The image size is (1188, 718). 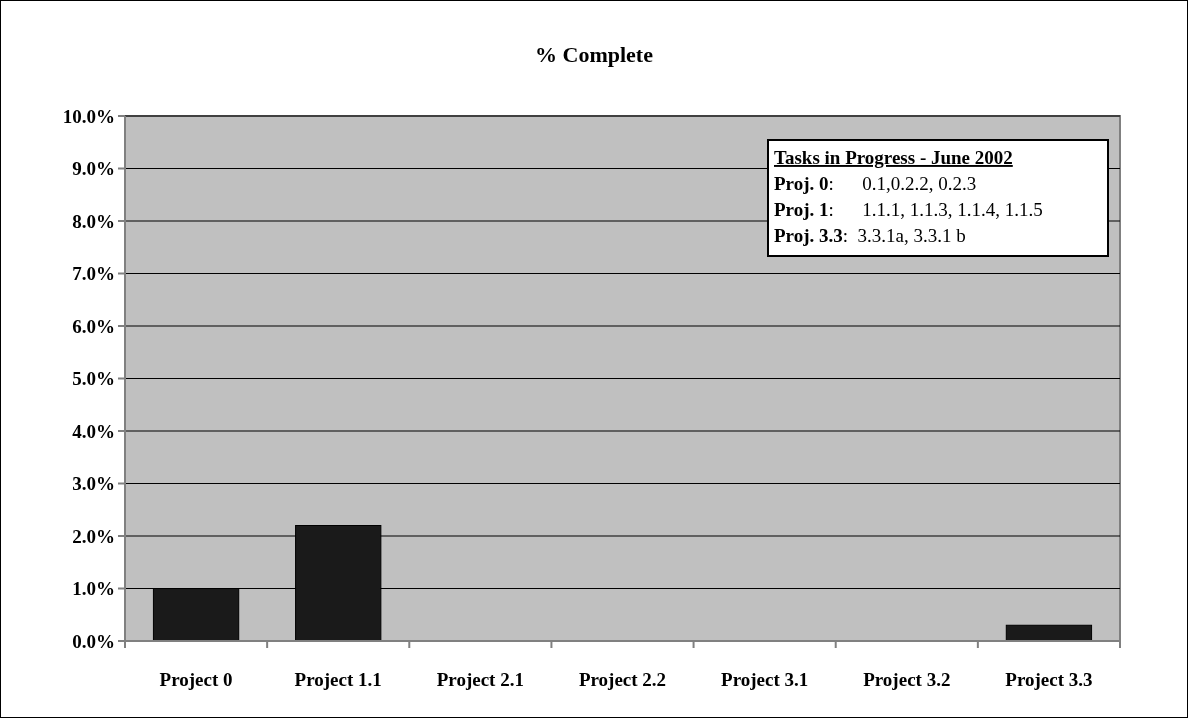 What do you see at coordinates (88, 116) in the screenshot?
I see `y-tick-label: 10.0%` at bounding box center [88, 116].